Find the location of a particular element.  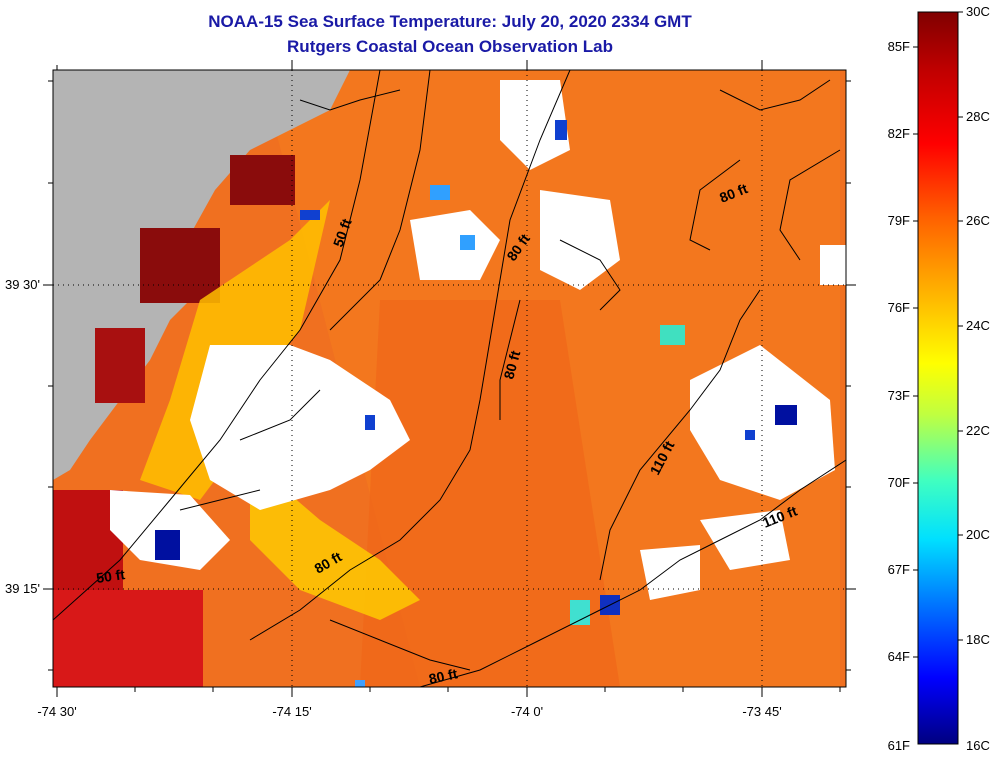

colorbar-c-label: 30C is located at coordinates (978, 11).